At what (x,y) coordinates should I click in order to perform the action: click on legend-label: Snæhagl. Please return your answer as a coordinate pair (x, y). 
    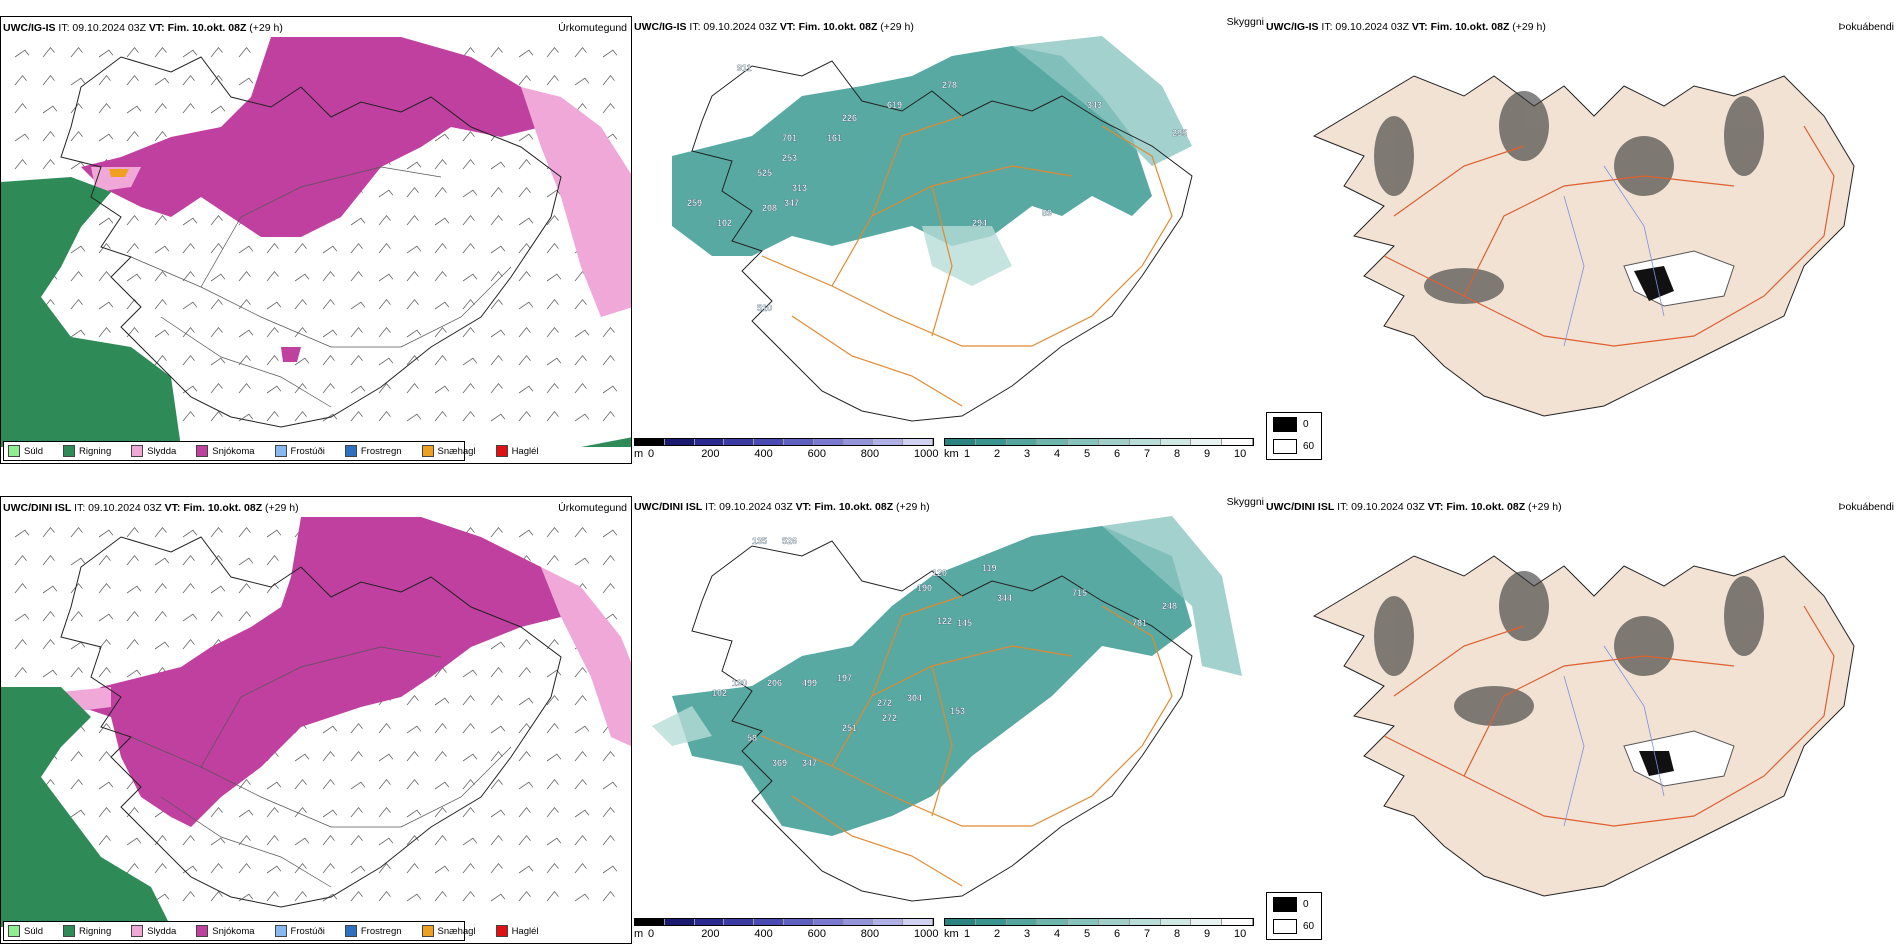
    Looking at the image, I should click on (456, 451).